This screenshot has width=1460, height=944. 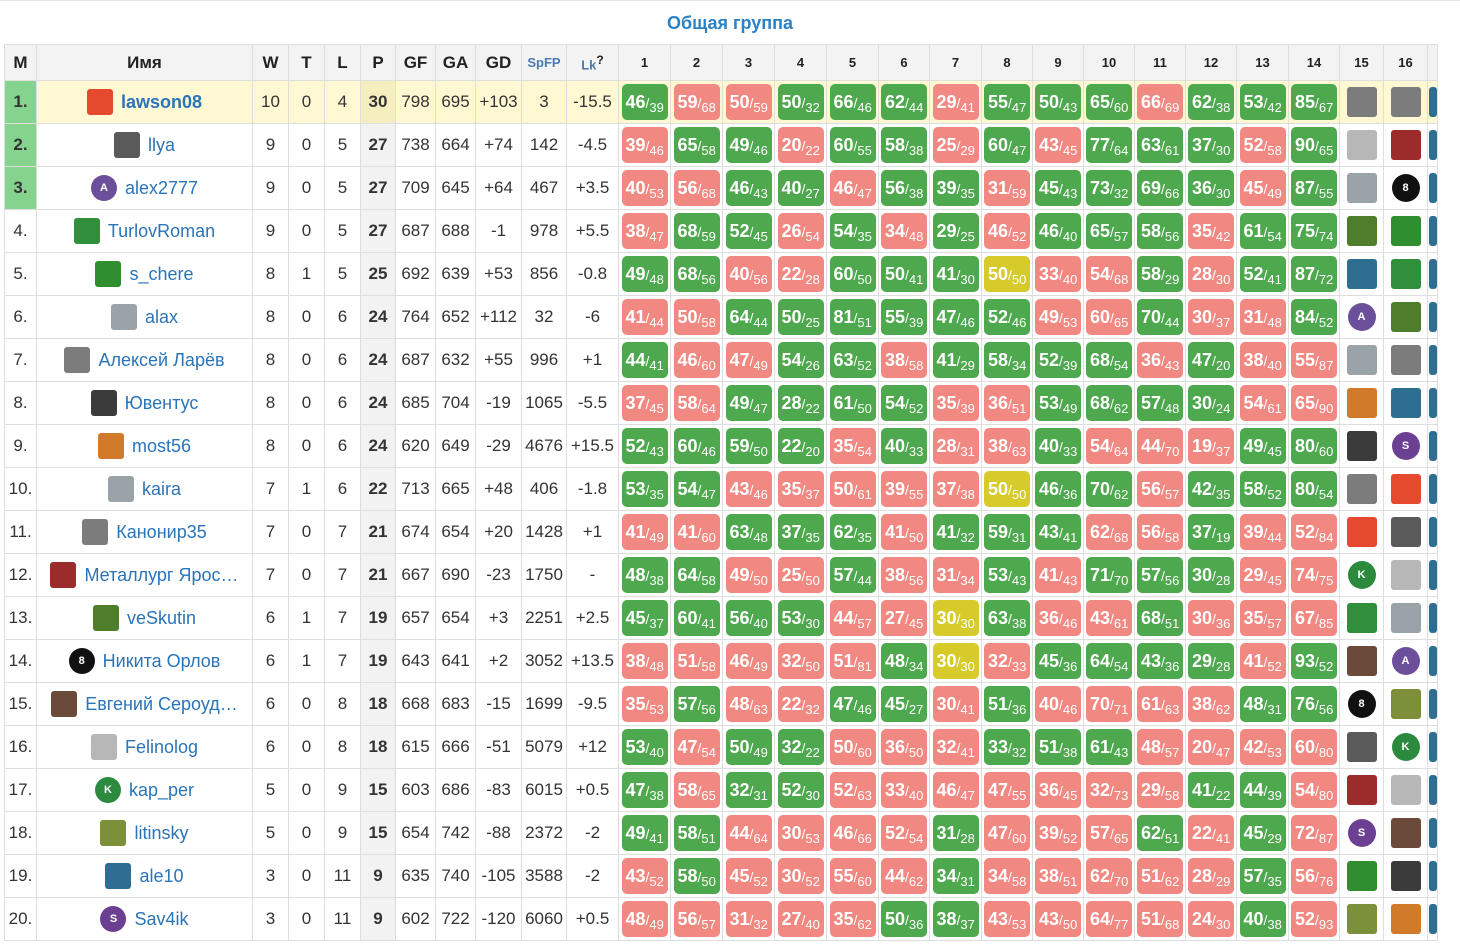 What do you see at coordinates (1007, 188) in the screenshot?
I see `game-score: 31/59` at bounding box center [1007, 188].